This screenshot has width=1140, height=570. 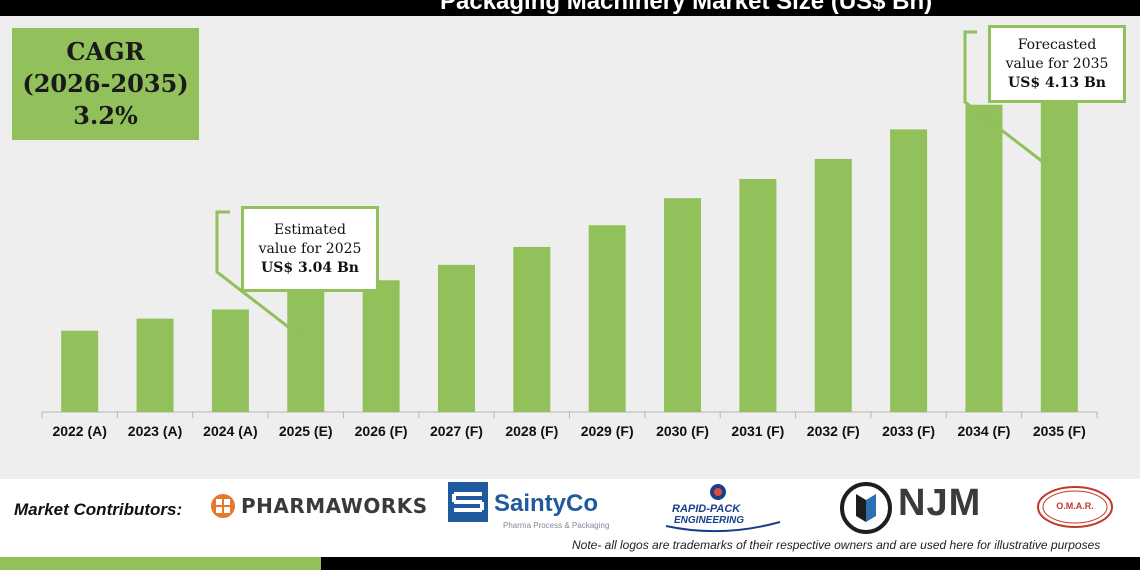 I want to click on cagr-box: CAGR (2026-2035) 3.2%, so click(x=105, y=84).